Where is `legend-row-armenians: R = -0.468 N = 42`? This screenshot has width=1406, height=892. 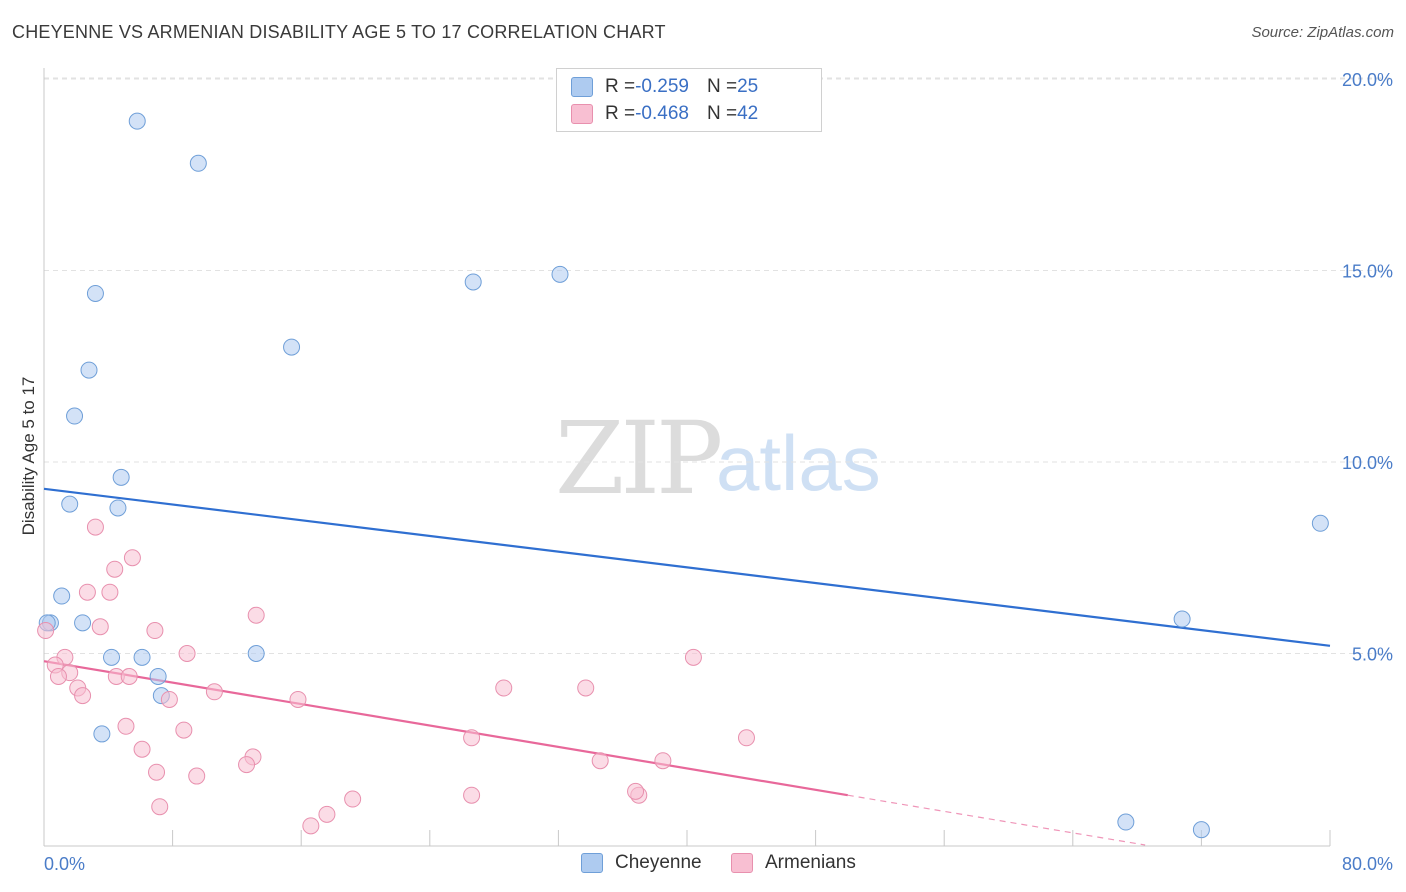 legend-row-armenians: R = -0.468 N = 42 is located at coordinates (664, 114).